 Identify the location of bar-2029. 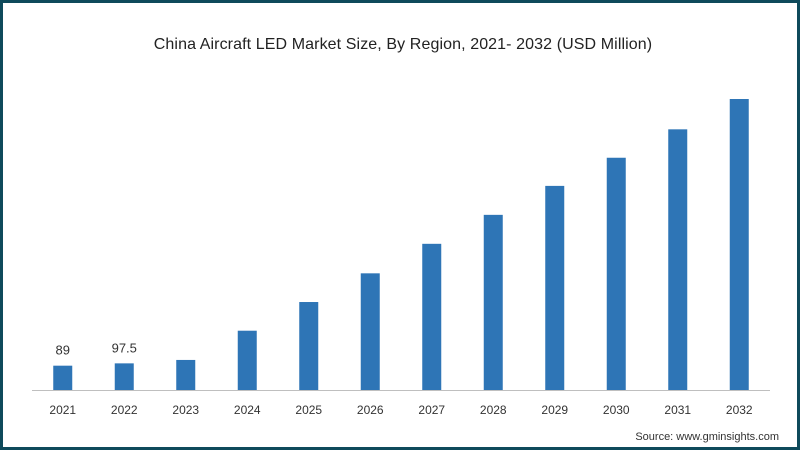
(555, 287).